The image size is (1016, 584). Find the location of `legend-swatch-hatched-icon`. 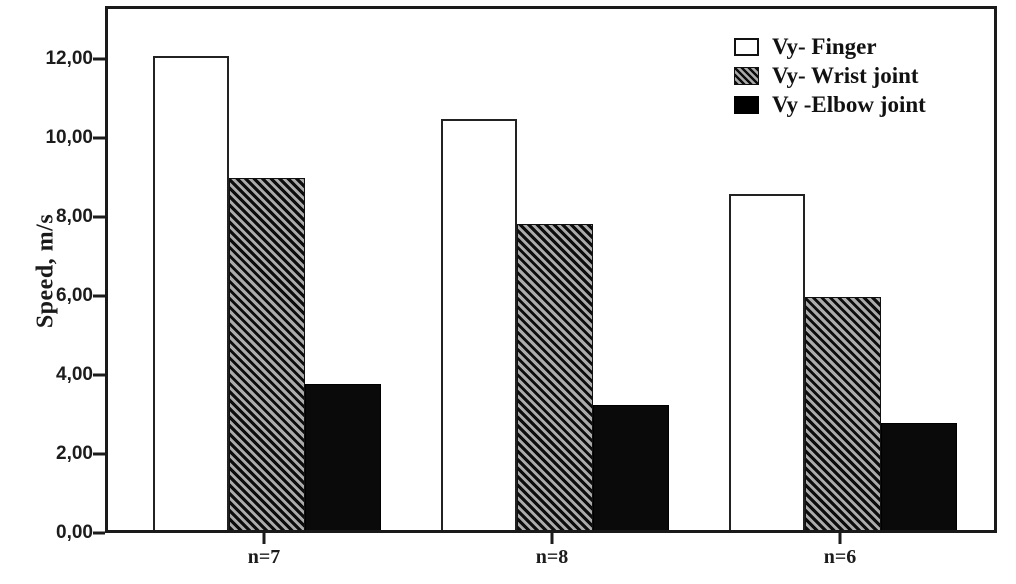

legend-swatch-hatched-icon is located at coordinates (746, 75).